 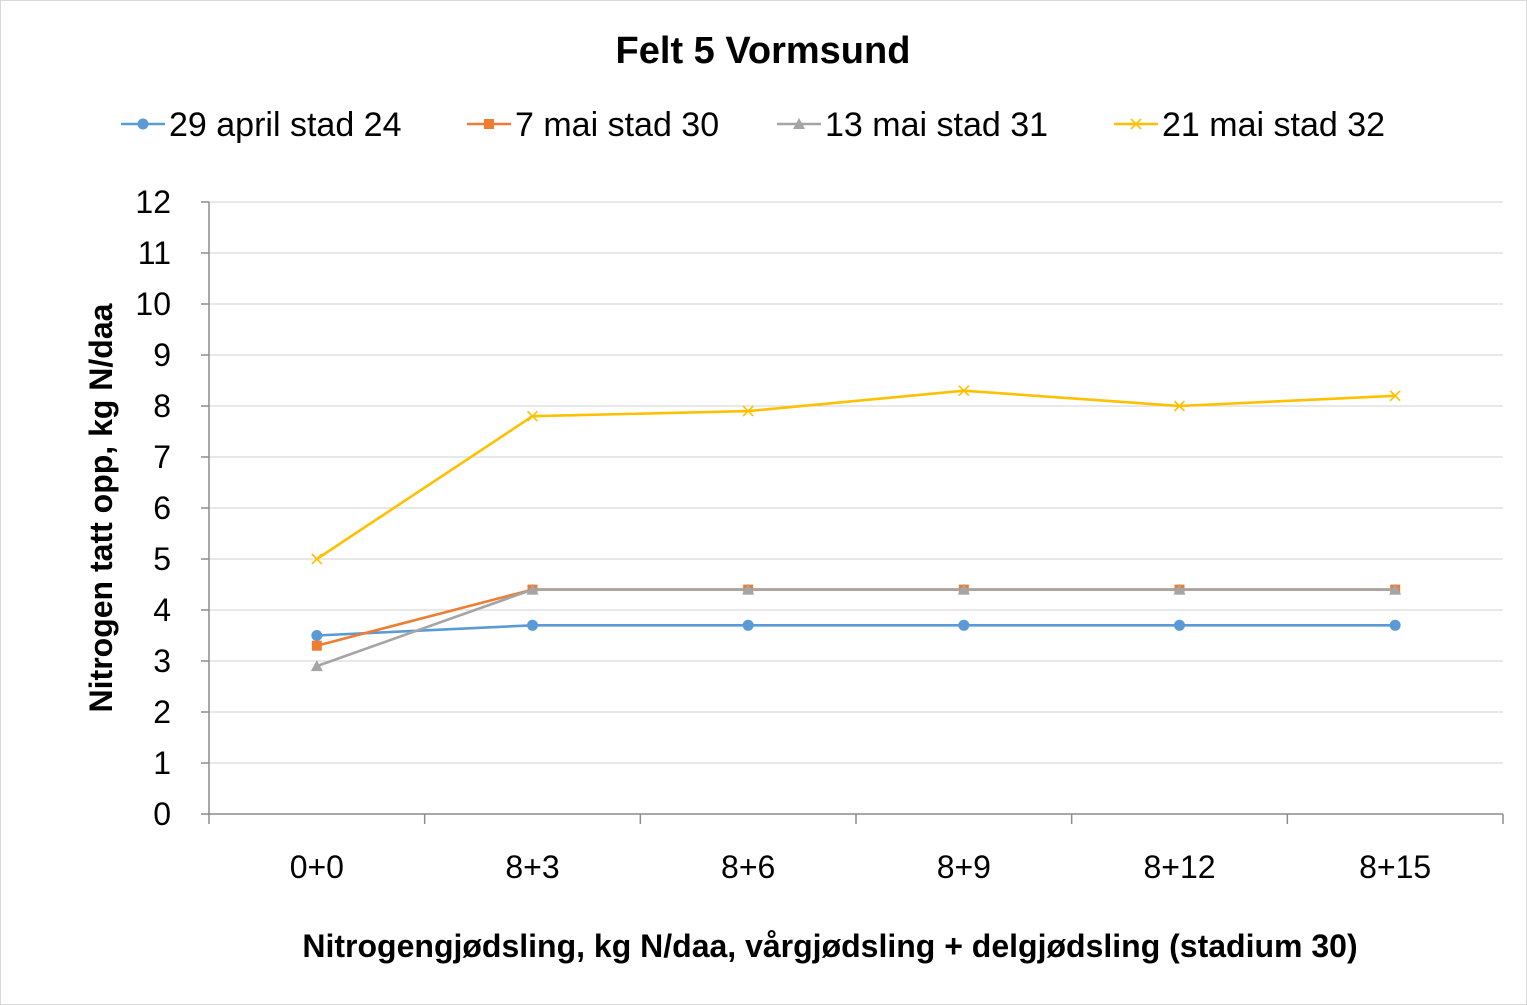 I want to click on y-tick-label: 2, so click(x=162, y=712).